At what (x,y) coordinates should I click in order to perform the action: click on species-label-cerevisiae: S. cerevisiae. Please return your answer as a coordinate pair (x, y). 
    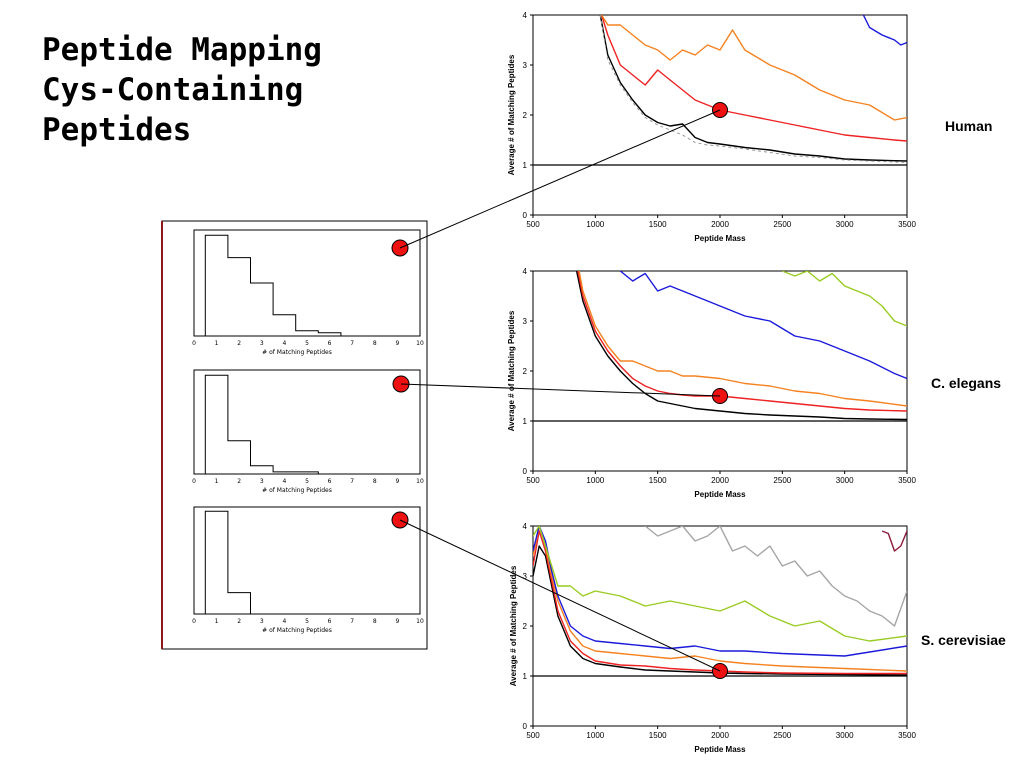
    Looking at the image, I should click on (963, 640).